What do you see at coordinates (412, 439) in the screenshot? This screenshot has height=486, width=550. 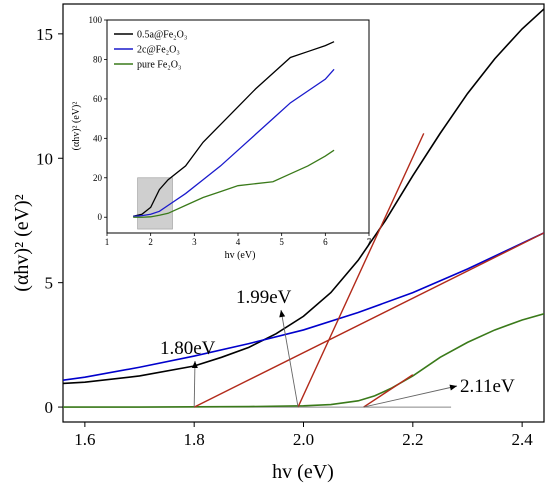 I see `main-x-tick-label: 2.2` at bounding box center [412, 439].